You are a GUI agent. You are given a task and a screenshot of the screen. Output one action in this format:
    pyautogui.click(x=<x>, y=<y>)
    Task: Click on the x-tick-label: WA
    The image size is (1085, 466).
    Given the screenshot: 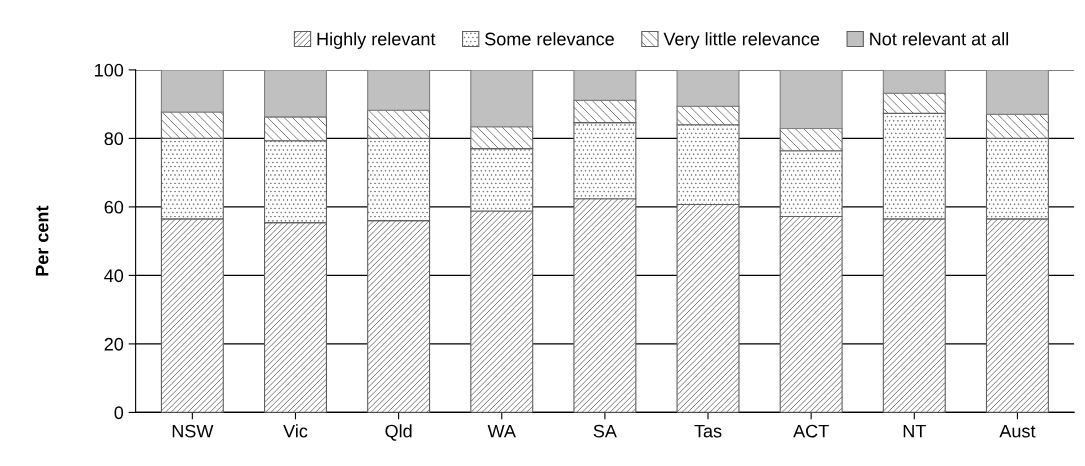 What is the action you would take?
    pyautogui.click(x=501, y=431)
    